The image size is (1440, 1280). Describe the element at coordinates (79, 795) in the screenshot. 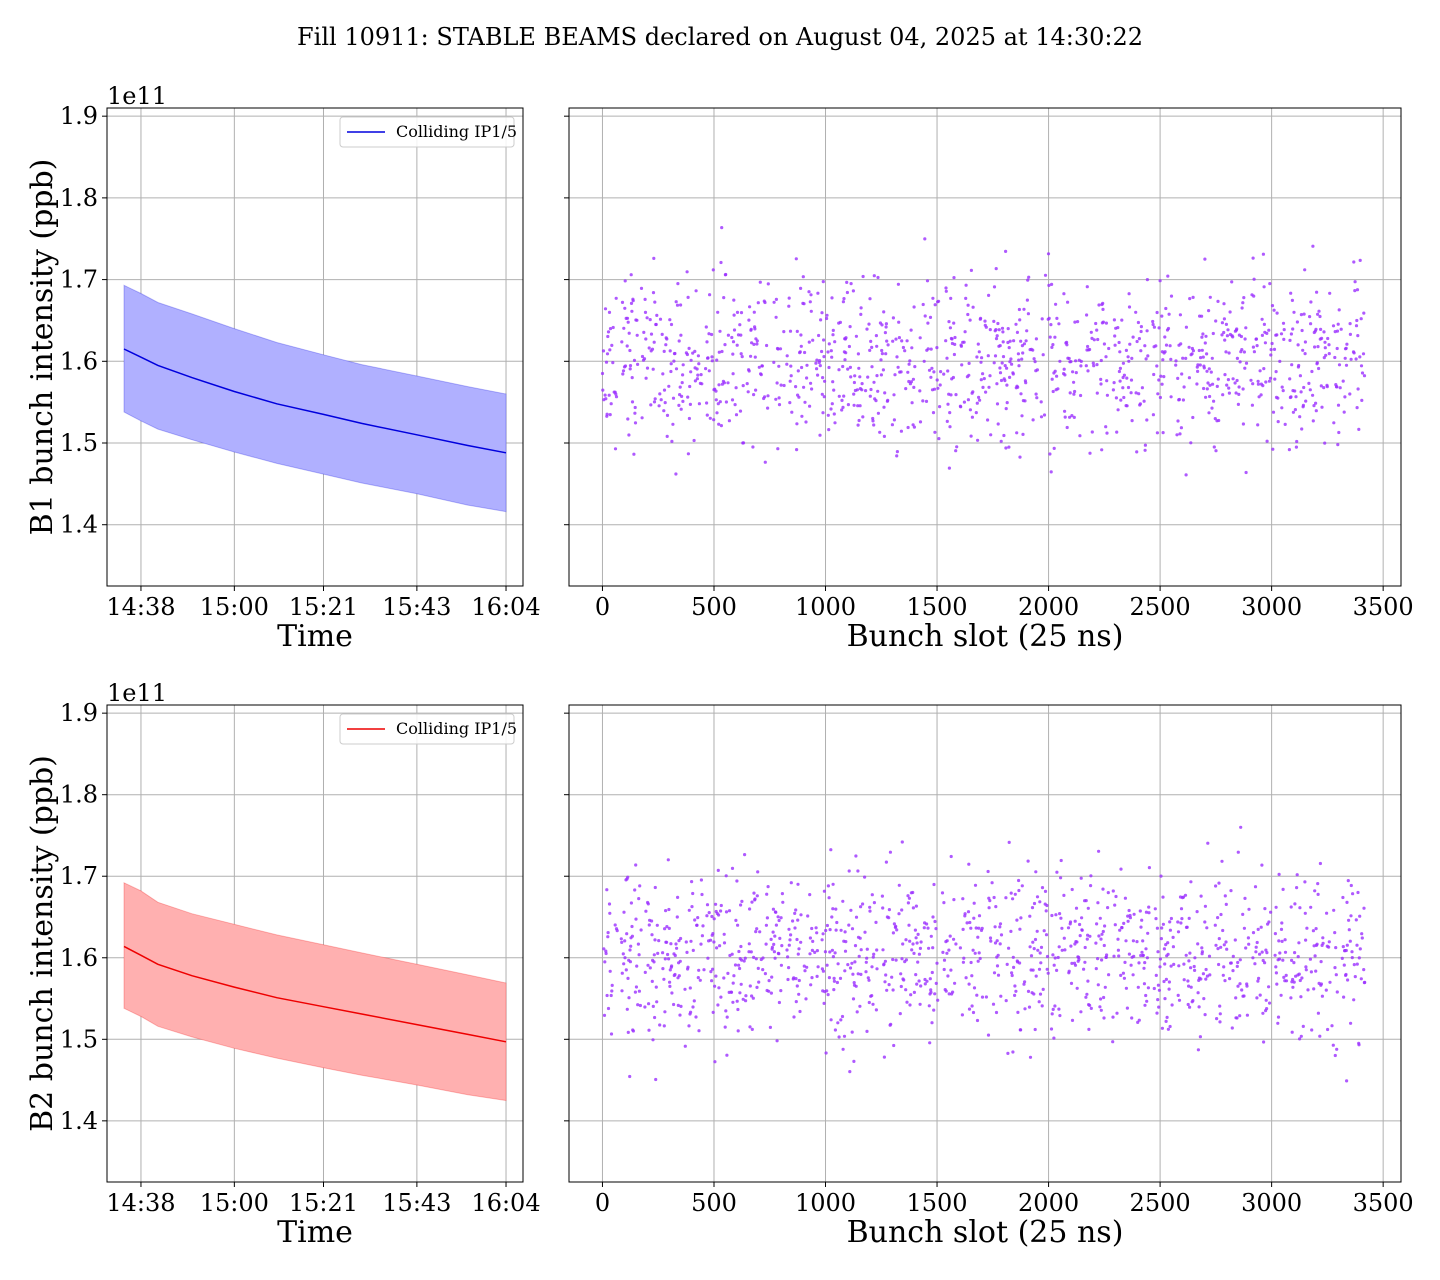

I see `y-tick-label: 1.8` at that location.